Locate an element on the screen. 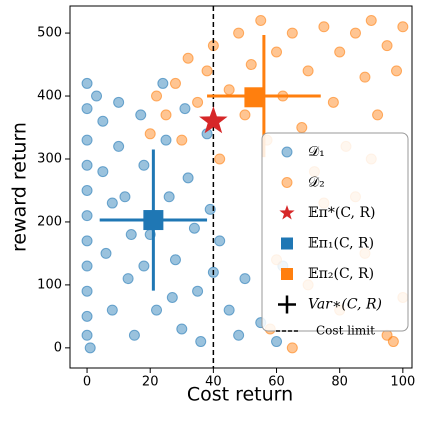 This screenshot has height=428, width=434. x-axis-label: Cost return is located at coordinates (240, 395).